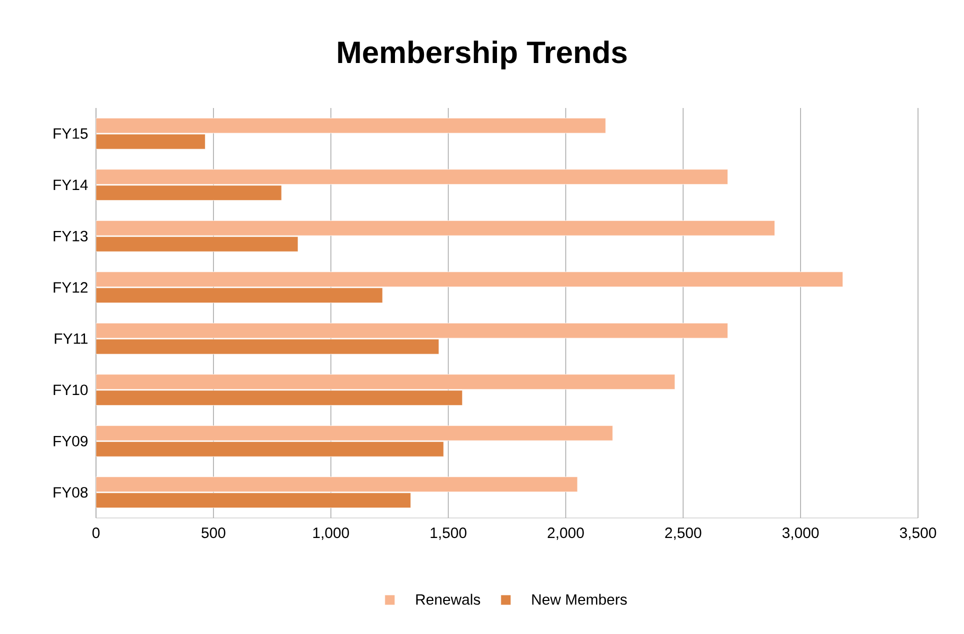 The height and width of the screenshot is (634, 964). Describe the element at coordinates (71, 492) in the screenshot. I see `y-tick-label: FY08` at that location.